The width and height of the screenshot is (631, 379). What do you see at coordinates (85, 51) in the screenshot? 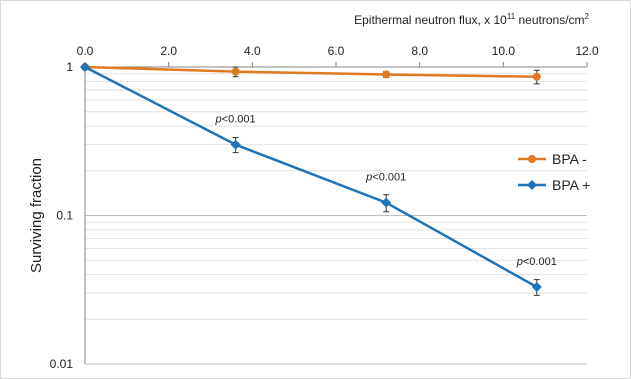
I see `x-tick-label: 0.0` at bounding box center [85, 51].